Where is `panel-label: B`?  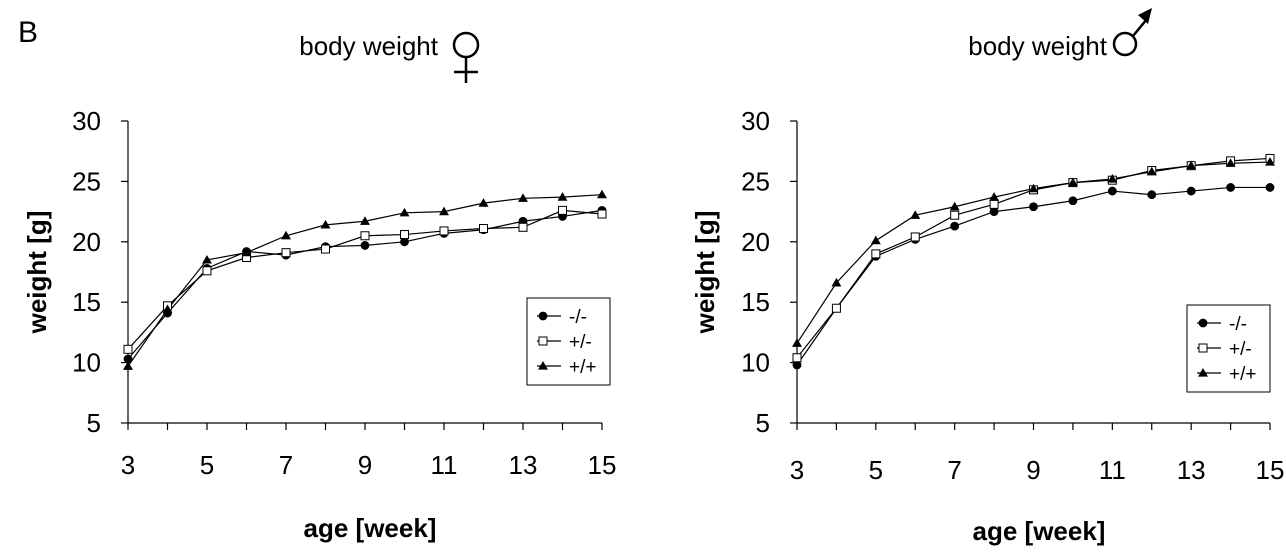 panel-label: B is located at coordinates (28, 32).